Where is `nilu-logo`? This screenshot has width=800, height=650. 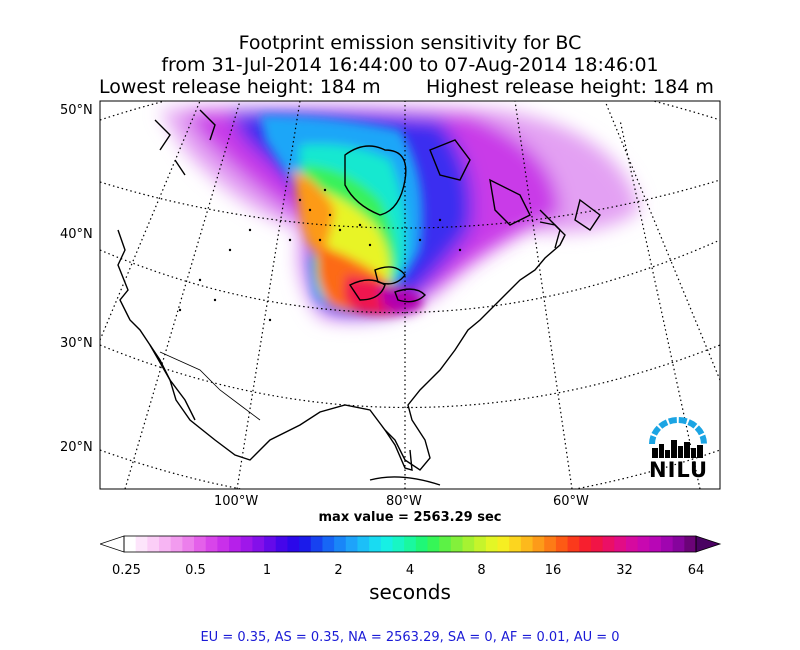
nilu-logo is located at coordinates (678, 437).